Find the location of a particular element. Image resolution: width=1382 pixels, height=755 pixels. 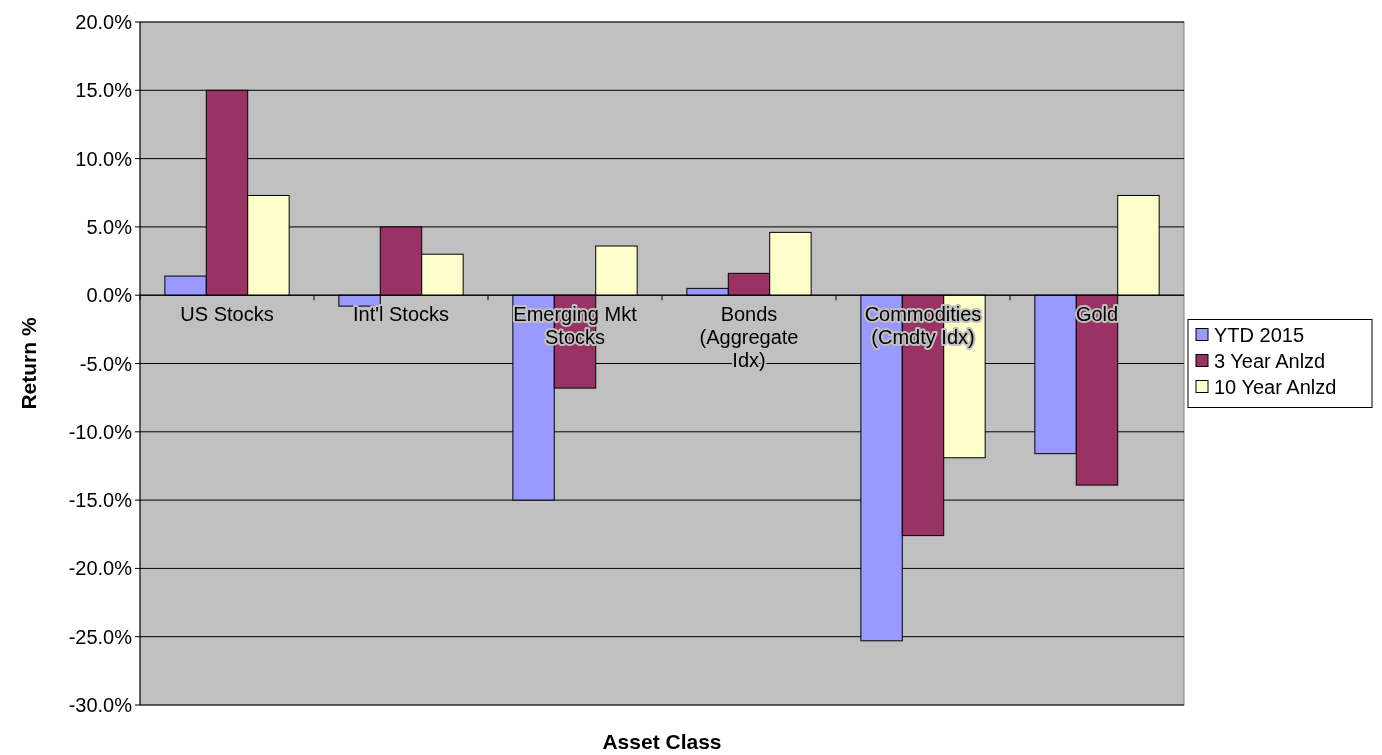

y-tick-label: 0.0% is located at coordinates (109, 295).